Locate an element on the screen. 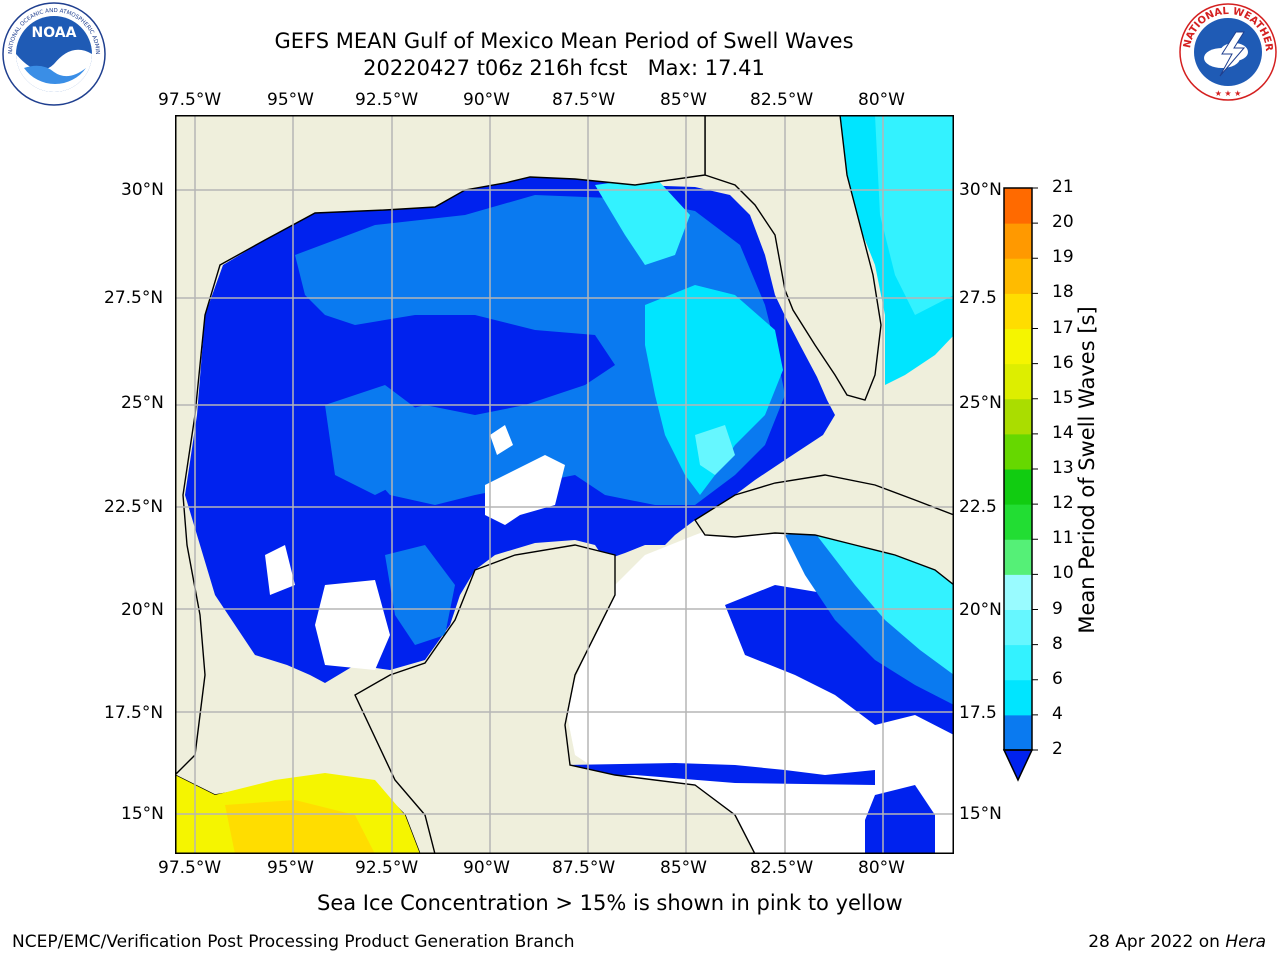 This screenshot has width=1280, height=960. lon-label-bottom: 97.5°W is located at coordinates (190, 868).